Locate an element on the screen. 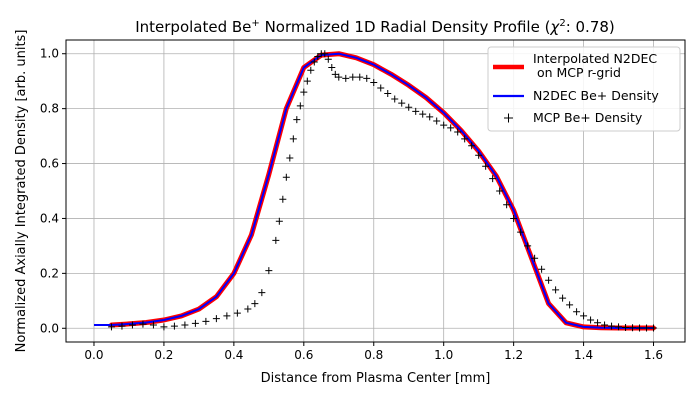 The height and width of the screenshot is (400, 700). x-tick-label: 0.8 is located at coordinates (373, 355).